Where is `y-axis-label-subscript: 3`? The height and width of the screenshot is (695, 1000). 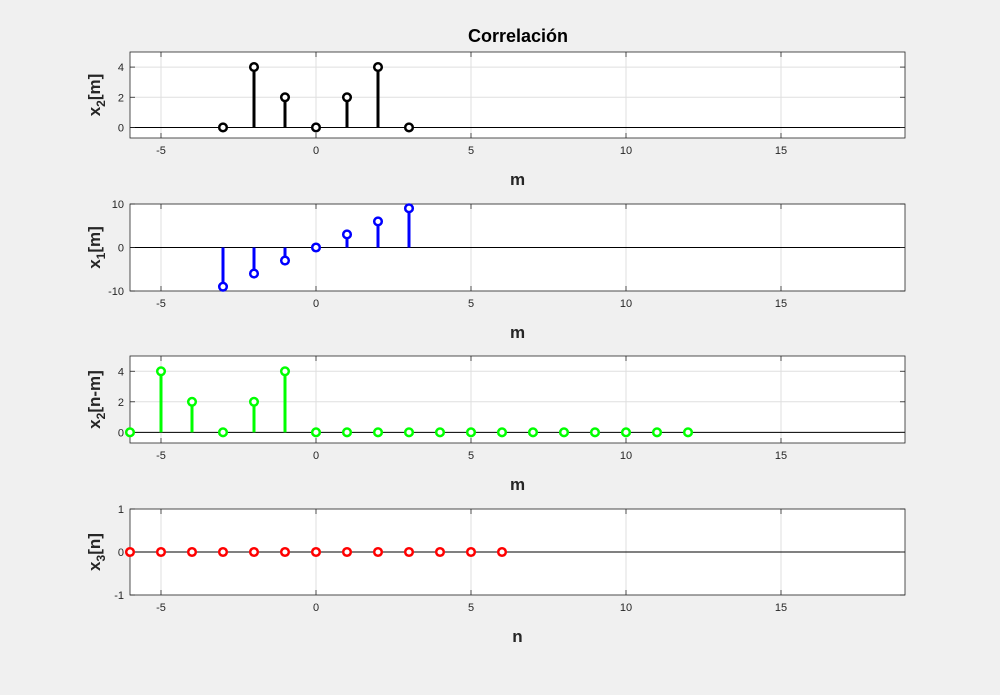 y-axis-label-subscript: 3 is located at coordinates (101, 557).